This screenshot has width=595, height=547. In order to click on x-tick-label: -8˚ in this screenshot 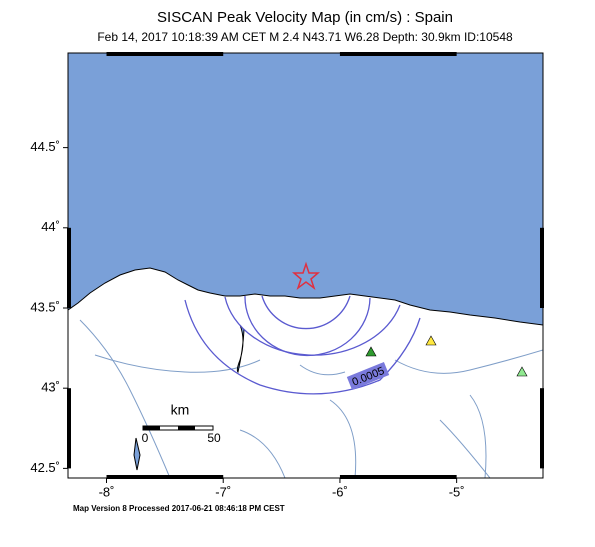, I will do `click(107, 491)`.